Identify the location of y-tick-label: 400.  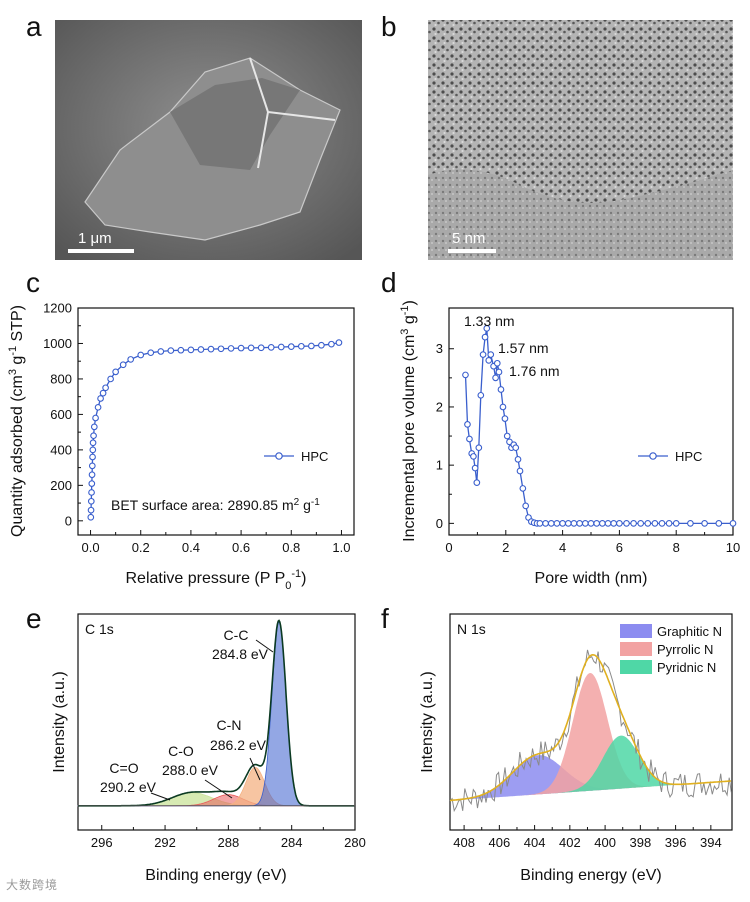
(61, 449).